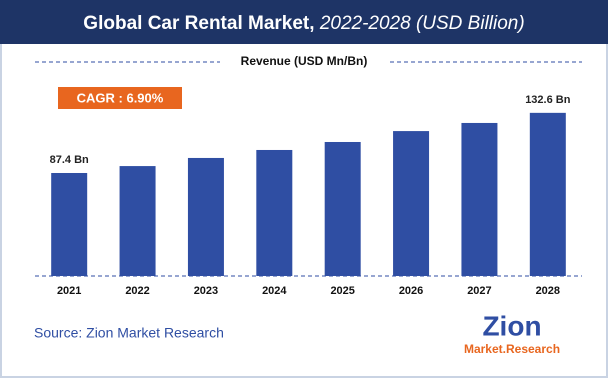  What do you see at coordinates (274, 291) in the screenshot?
I see `x-tick-label: 2024` at bounding box center [274, 291].